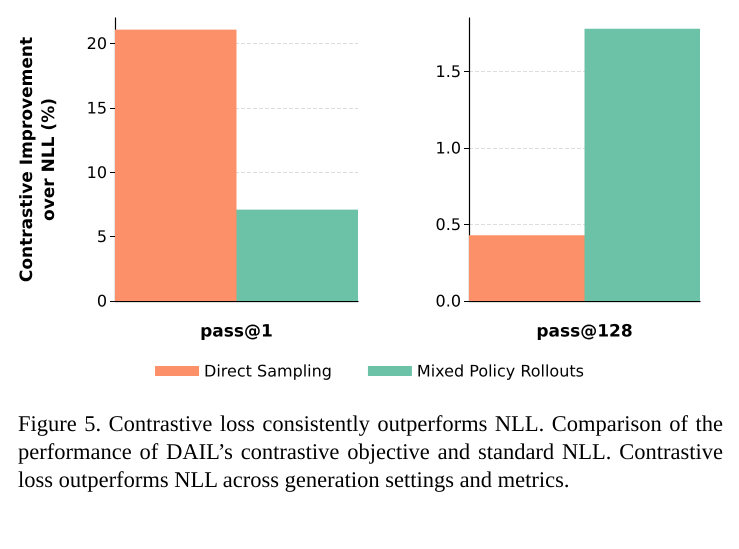  I want to click on y-axis-title: Contrastive Improvement over NLL (%), so click(38, 159).